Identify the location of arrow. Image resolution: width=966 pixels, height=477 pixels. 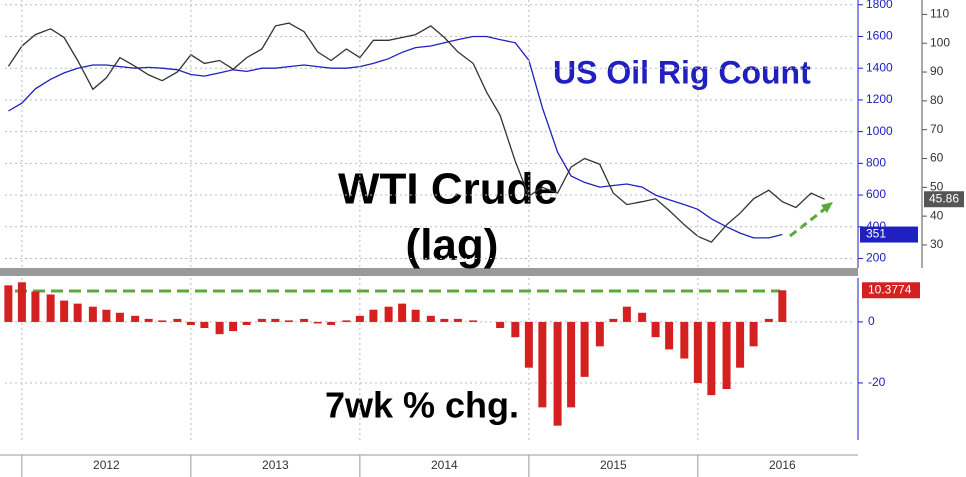
(808, 222).